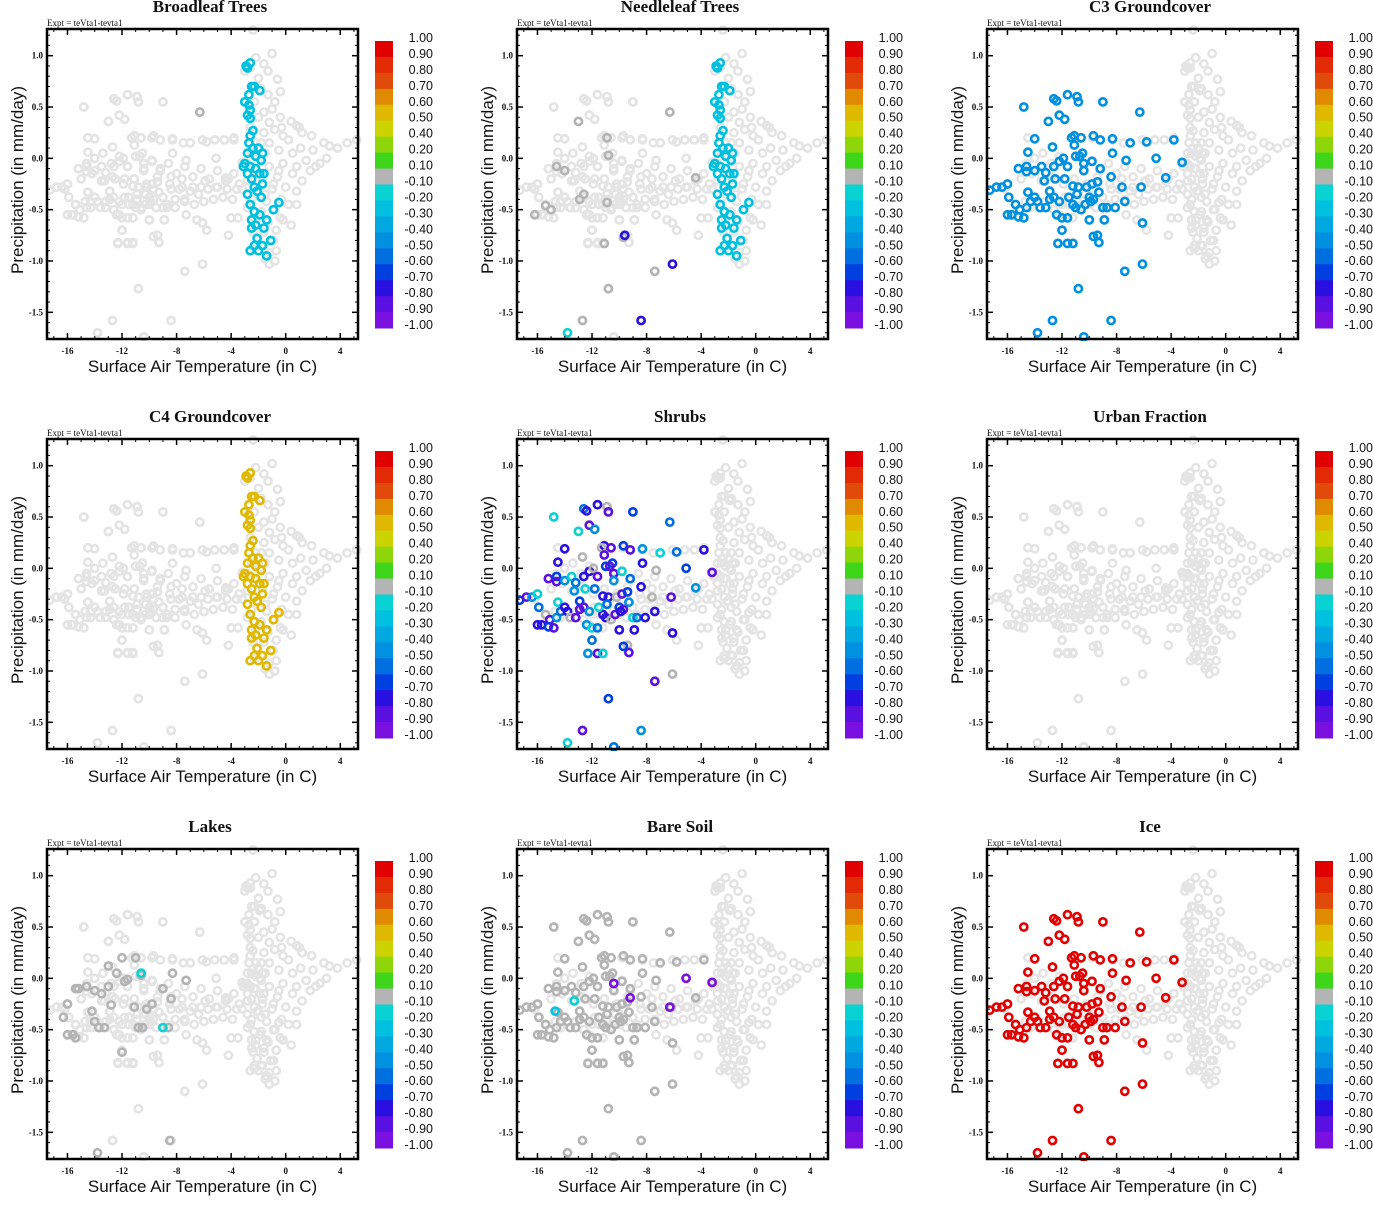  Describe the element at coordinates (177, 1171) in the screenshot. I see `x-tick-label: -8` at that location.